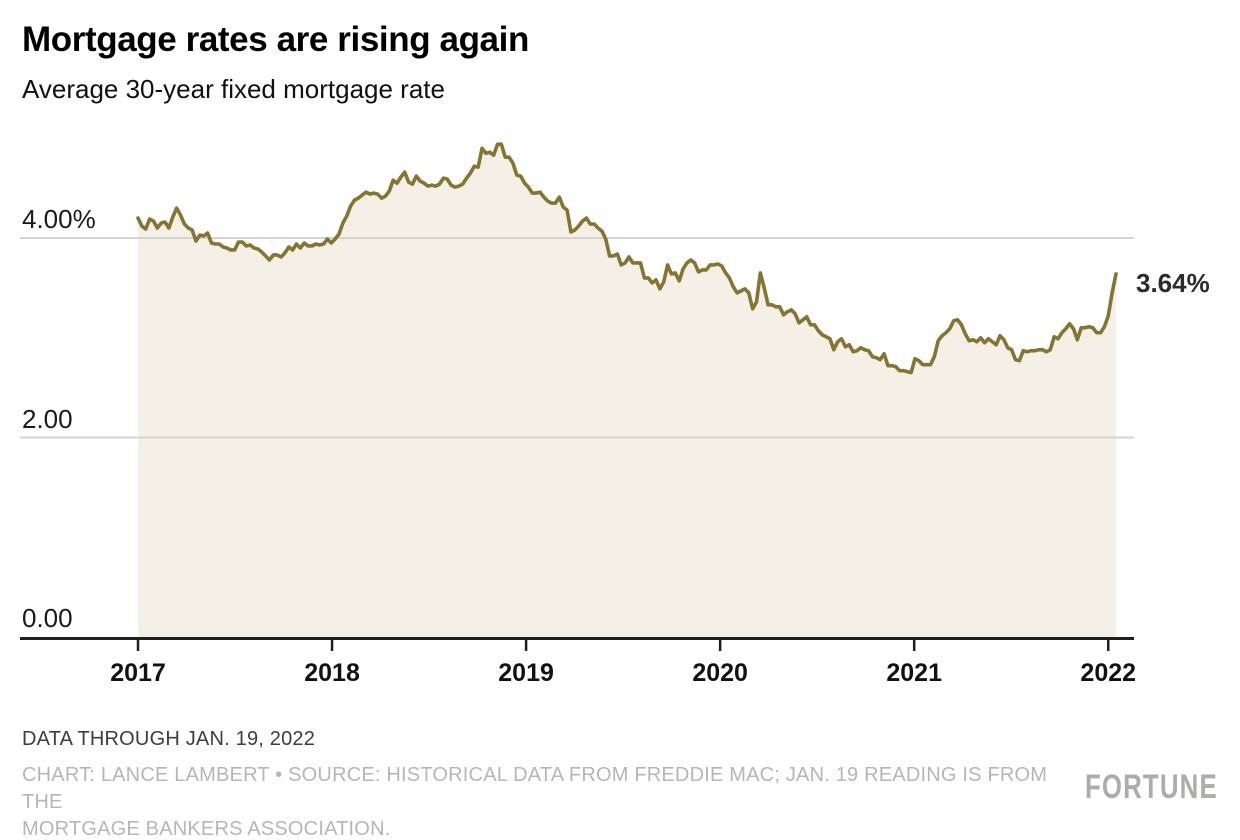 This screenshot has height=840, width=1240. What do you see at coordinates (47, 618) in the screenshot?
I see `y-axis-tick-label: 0.00` at bounding box center [47, 618].